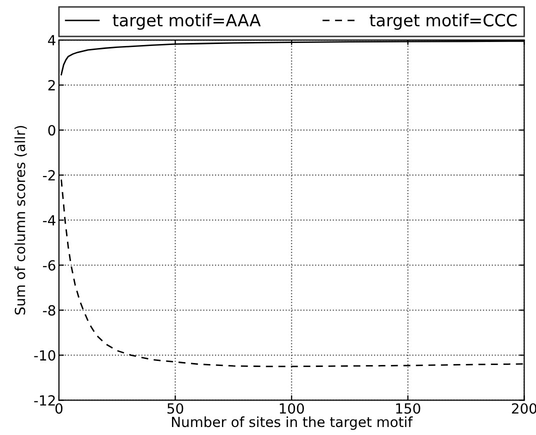 The height and width of the screenshot is (435, 536). I want to click on x-tick-label: 150, so click(408, 408).